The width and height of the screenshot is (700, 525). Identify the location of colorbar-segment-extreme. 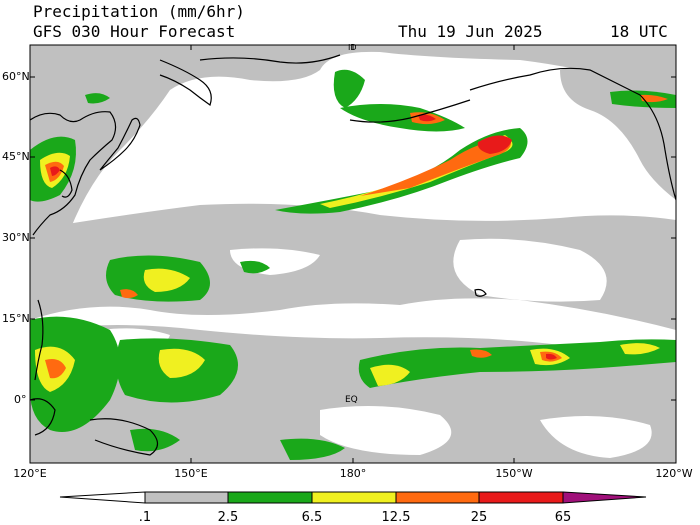
(604, 497).